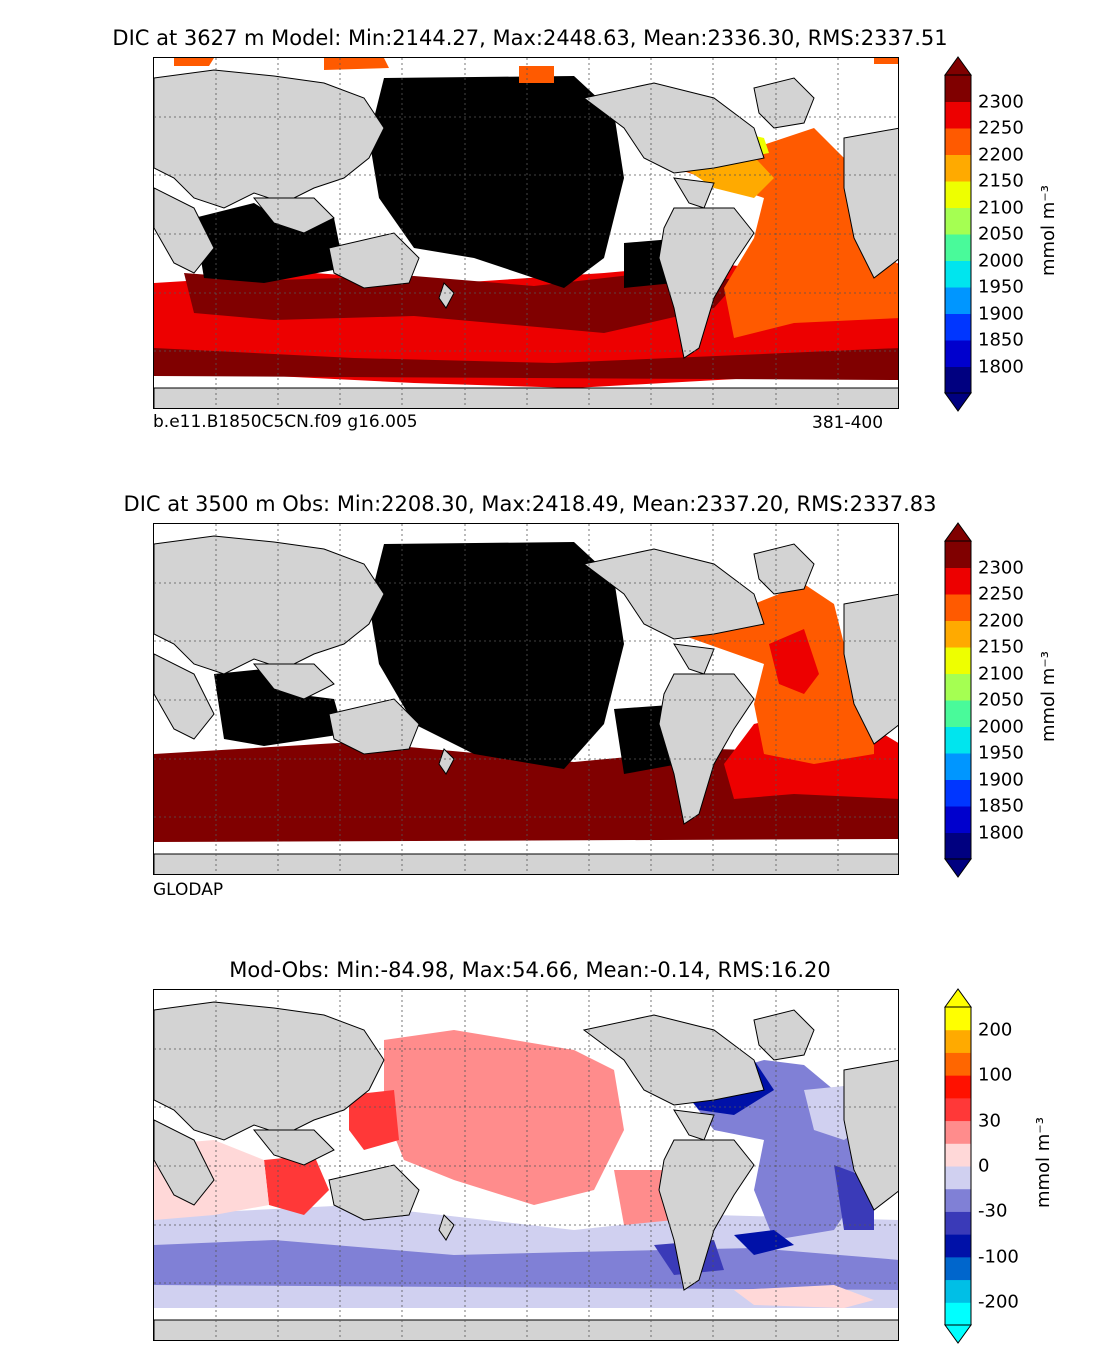 The image size is (1095, 1372). What do you see at coordinates (998, 1302) in the screenshot?
I see `colorbar-tick-label: -200` at bounding box center [998, 1302].